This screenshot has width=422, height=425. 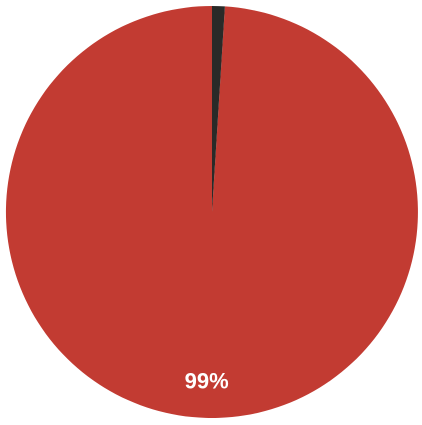 I want to click on pie-slice-label-0: 99%, so click(x=207, y=381).